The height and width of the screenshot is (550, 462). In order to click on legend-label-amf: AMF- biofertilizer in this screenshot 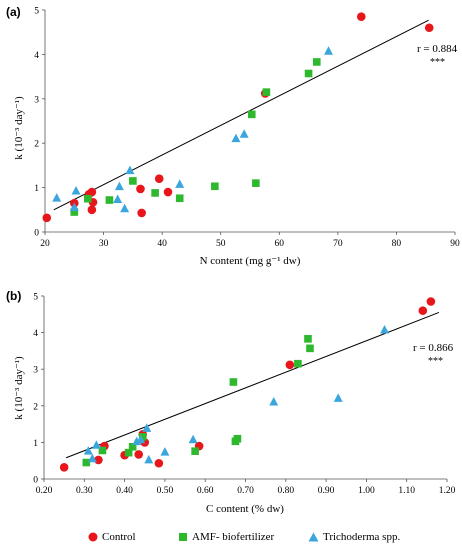, I will do `click(233, 537)`.